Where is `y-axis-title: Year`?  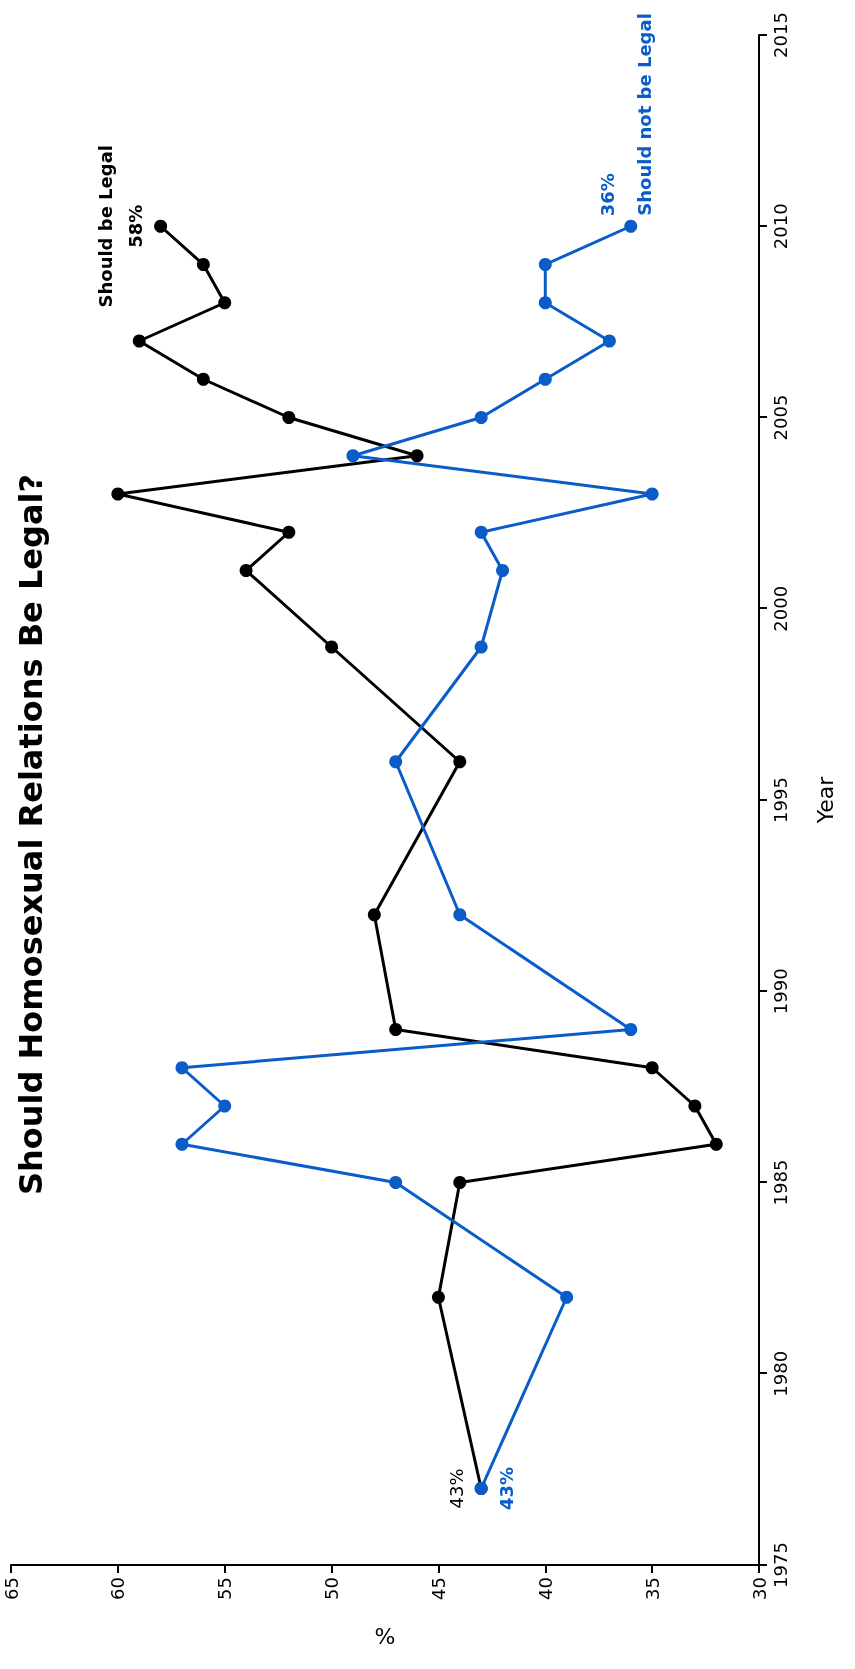
y-axis-title: Year is located at coordinates (825, 800).